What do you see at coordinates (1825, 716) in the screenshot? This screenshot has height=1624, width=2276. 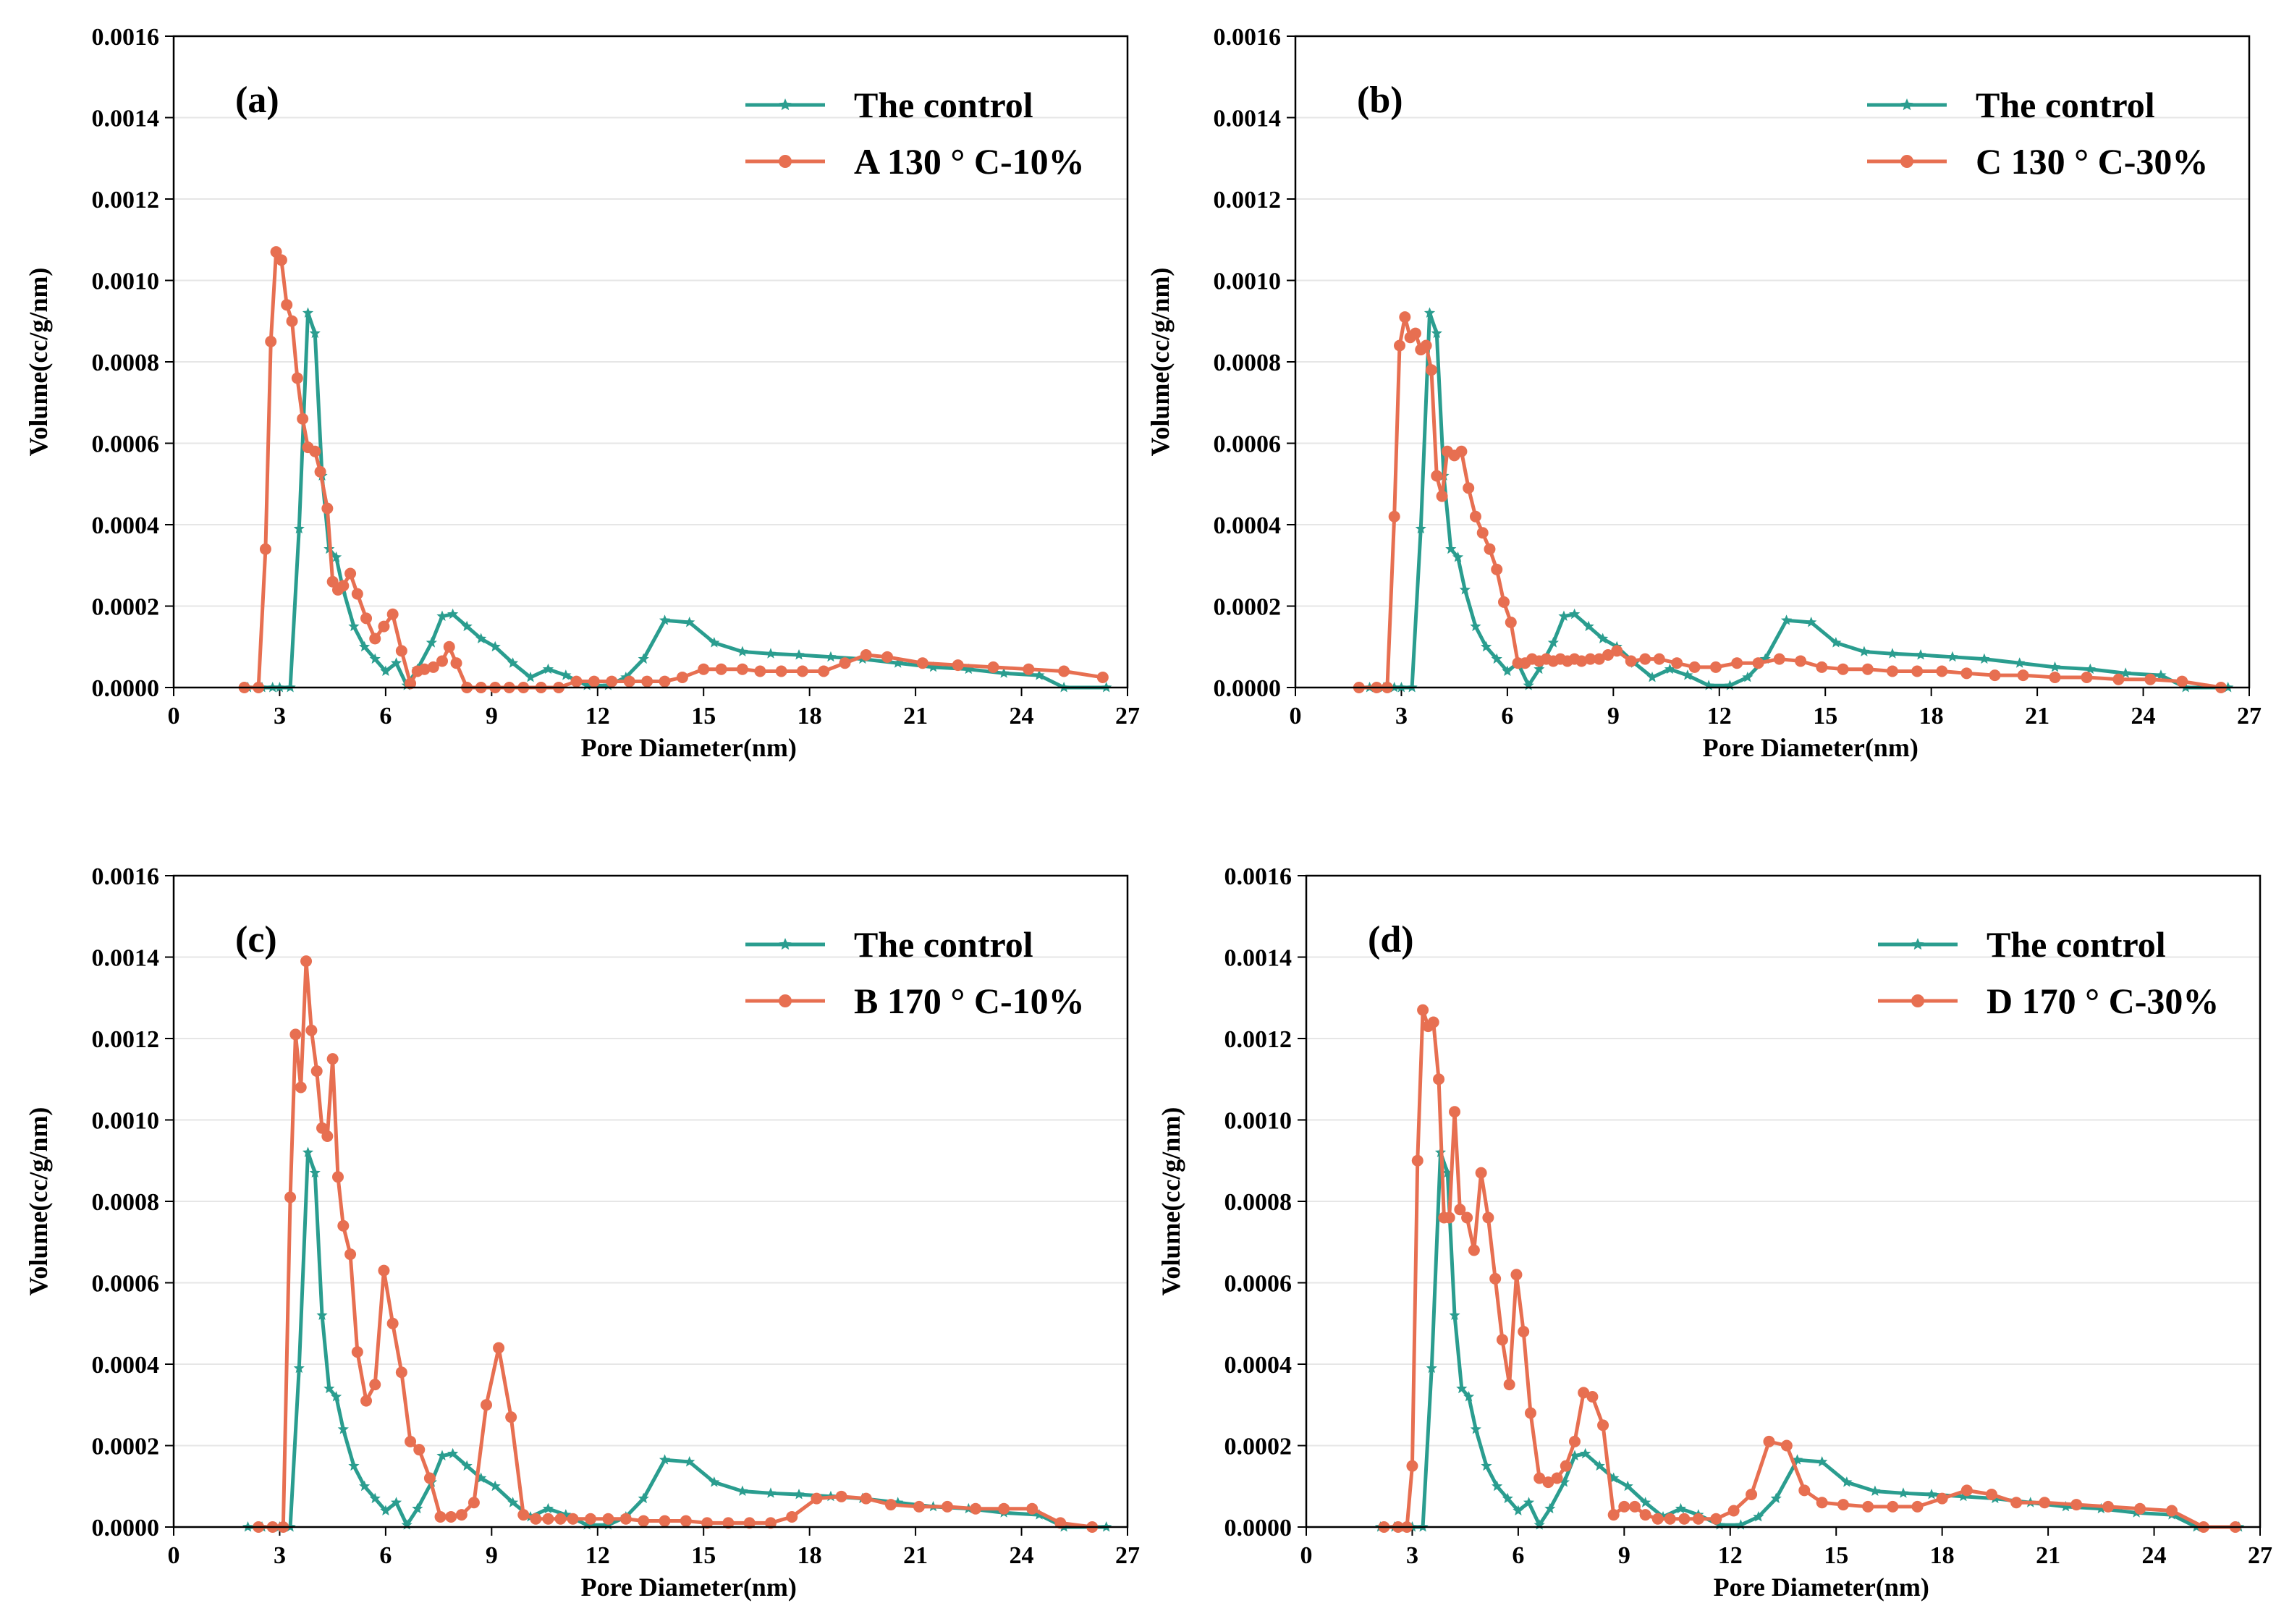 I see `x-tick-label: 15` at bounding box center [1825, 716].